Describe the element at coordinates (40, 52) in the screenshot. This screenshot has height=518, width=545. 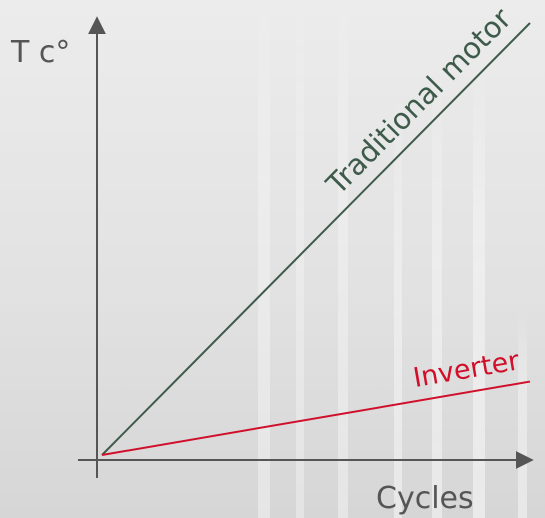
I see `y-axis-label: T c°` at that location.